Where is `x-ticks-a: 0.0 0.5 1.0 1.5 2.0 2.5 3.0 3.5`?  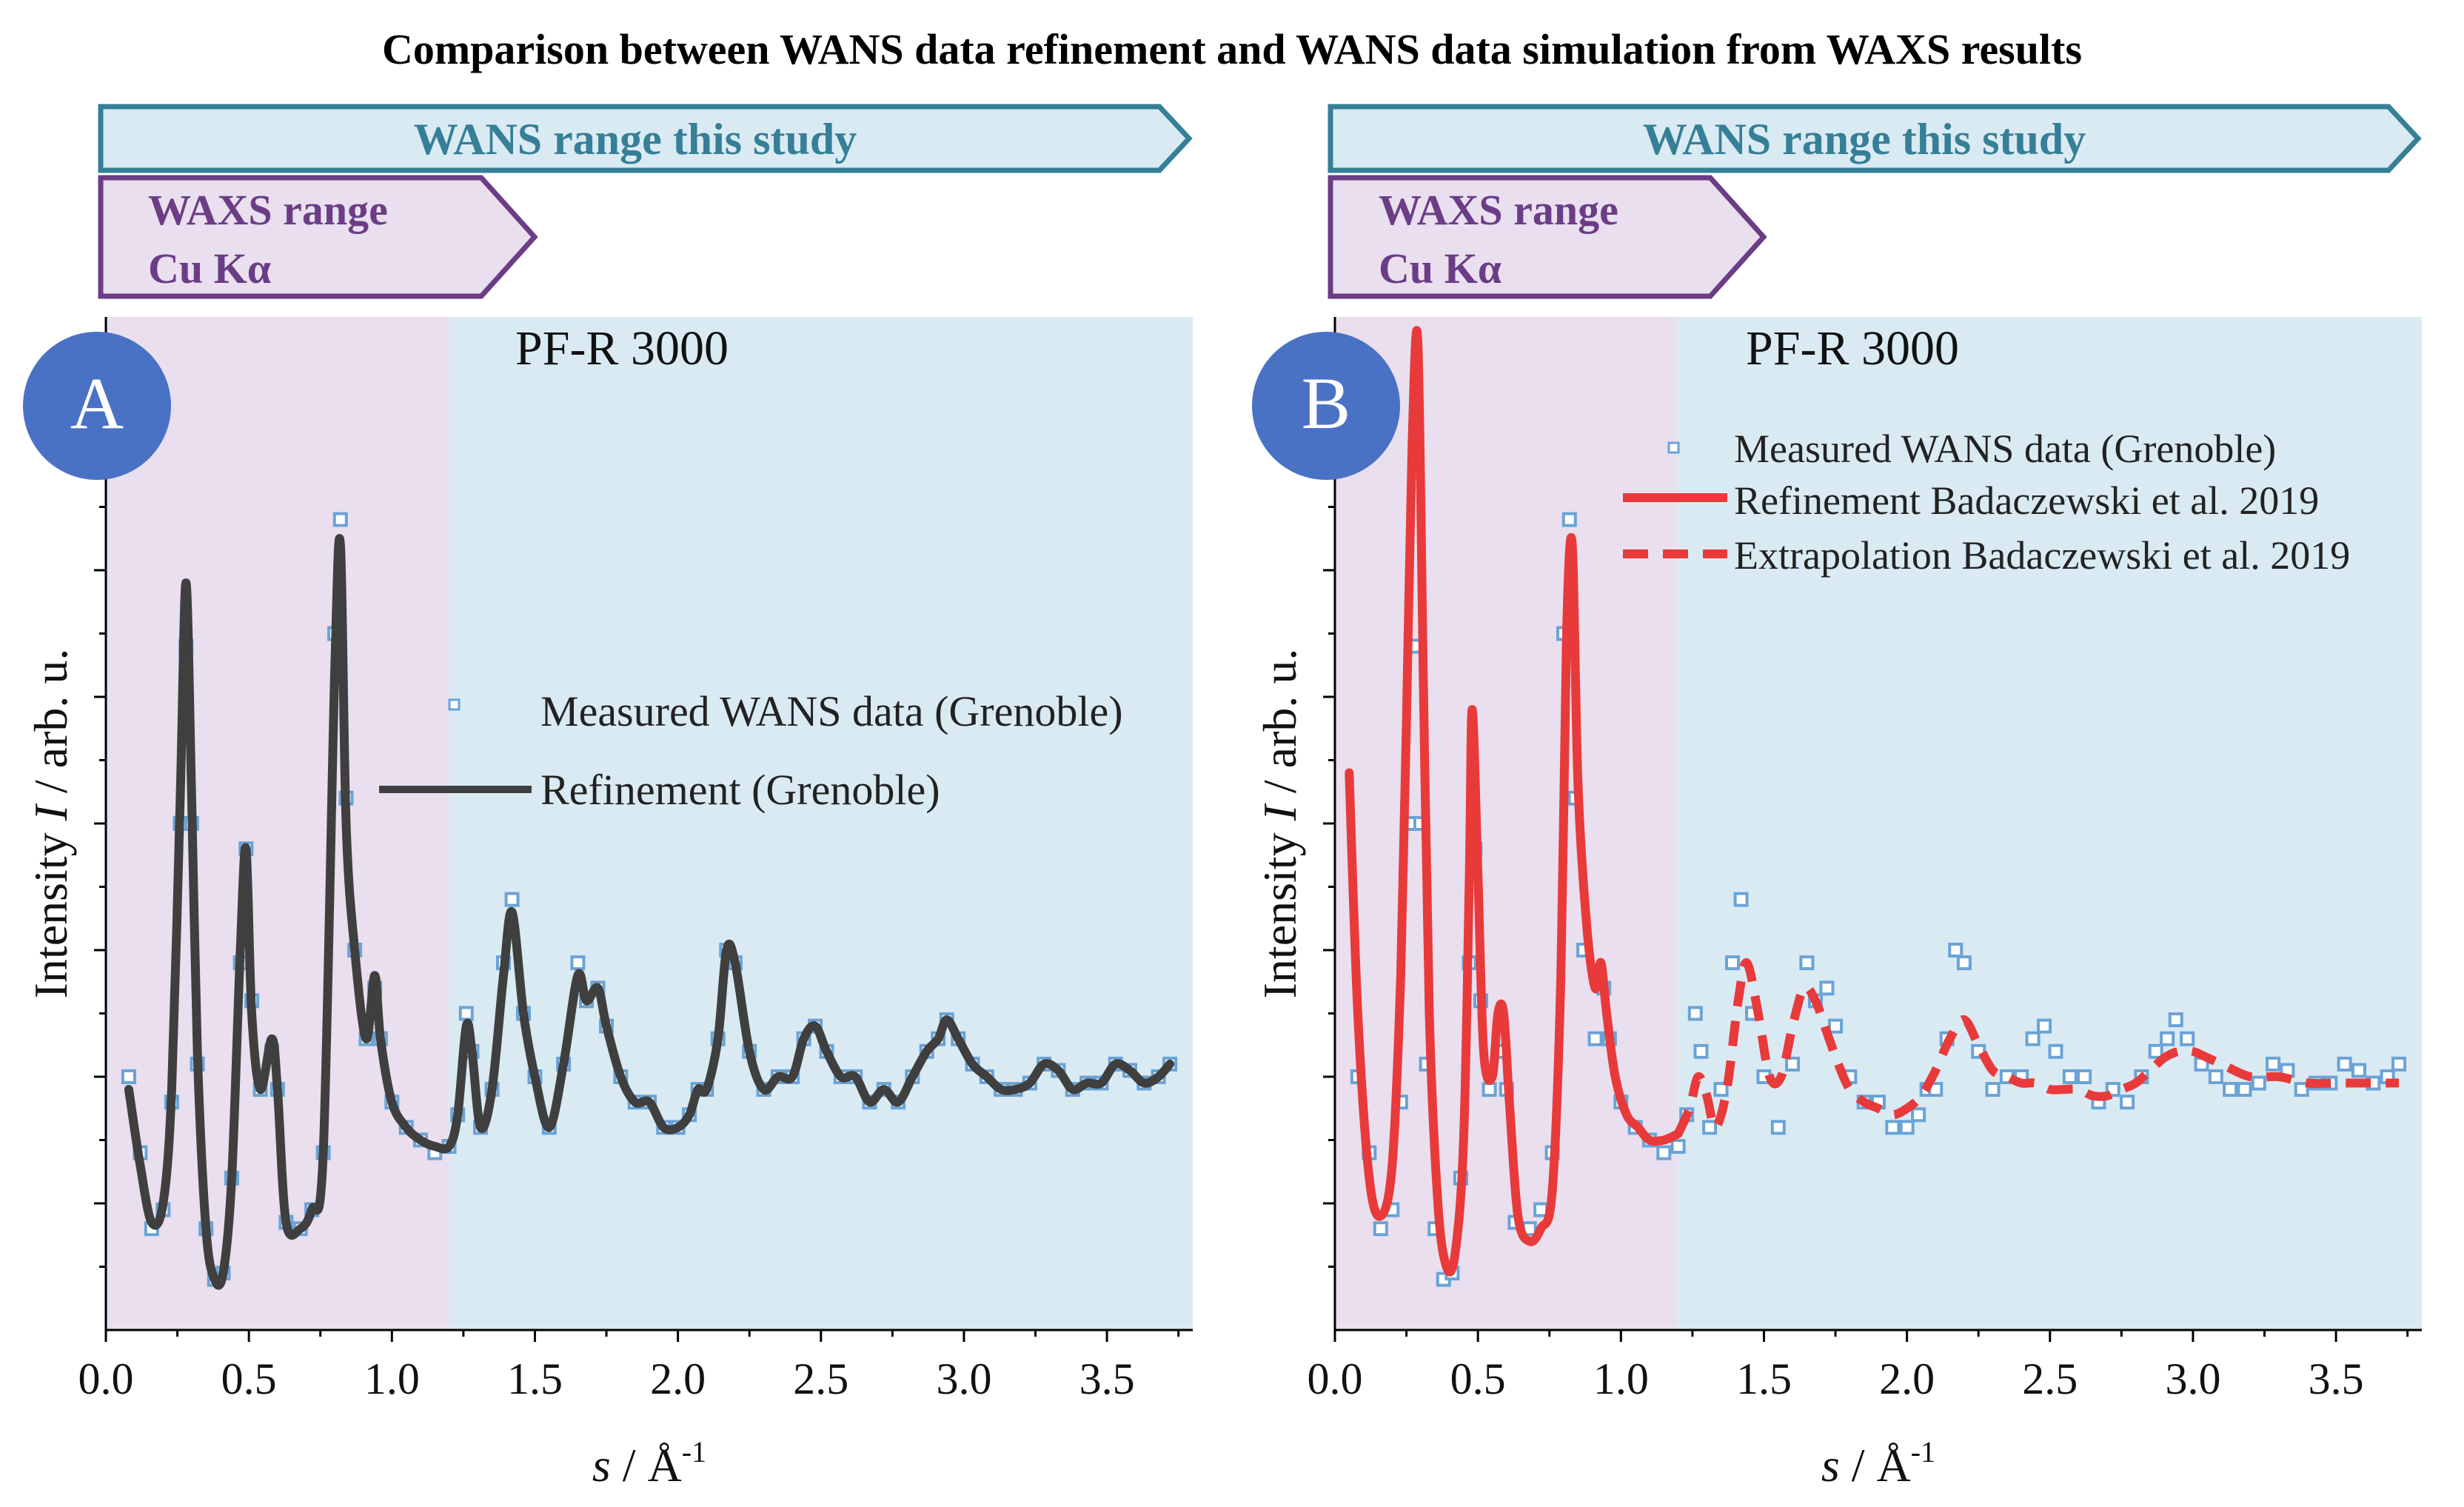 x-ticks-a: 0.0 0.5 1.0 1.5 2.0 2.5 3.0 3.5 is located at coordinates (629, 1366).